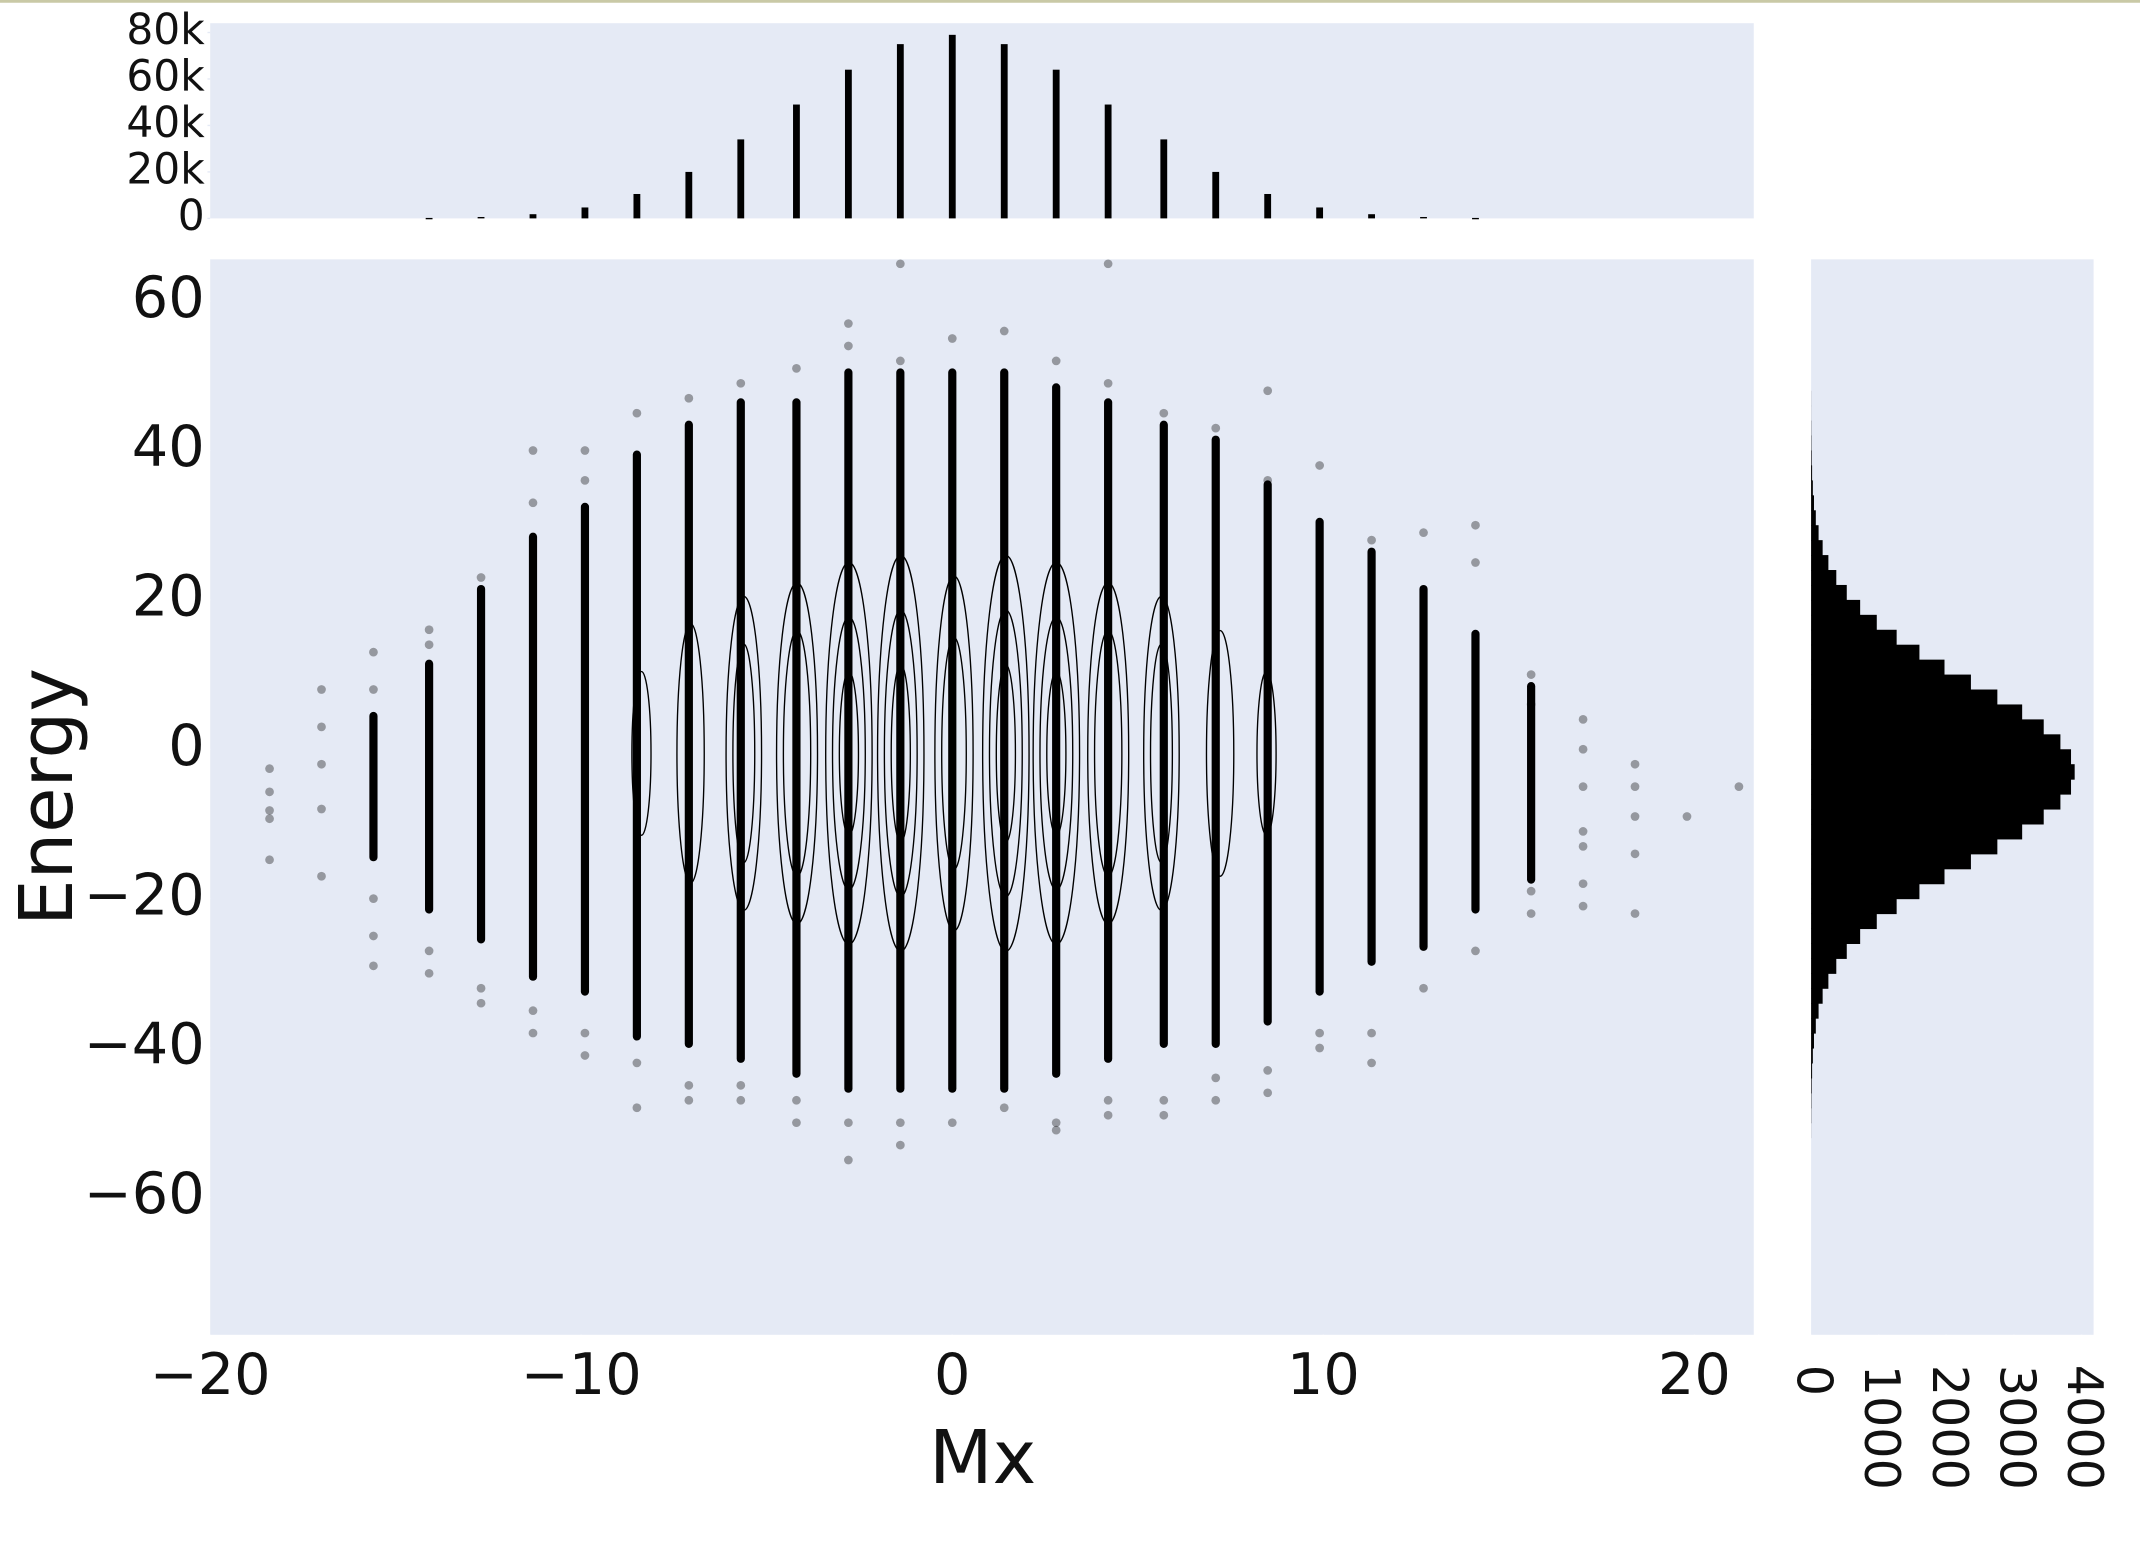 The image size is (2140, 1560). What do you see at coordinates (2085, 1427) in the screenshot?
I see `x-tick-label: 4000` at bounding box center [2085, 1427].